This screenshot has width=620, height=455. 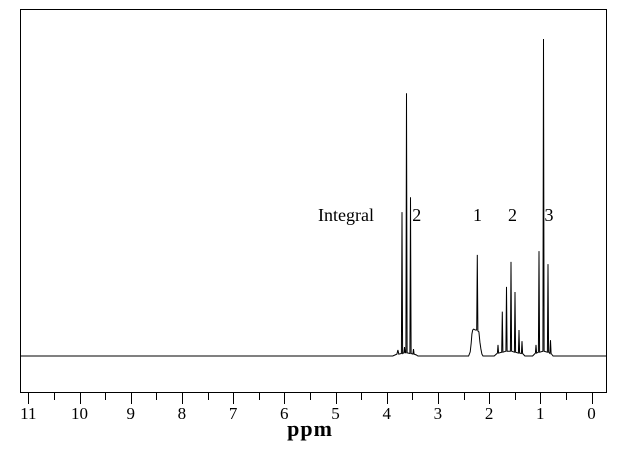 I want to click on integral-value-label: 1, so click(x=477, y=215).